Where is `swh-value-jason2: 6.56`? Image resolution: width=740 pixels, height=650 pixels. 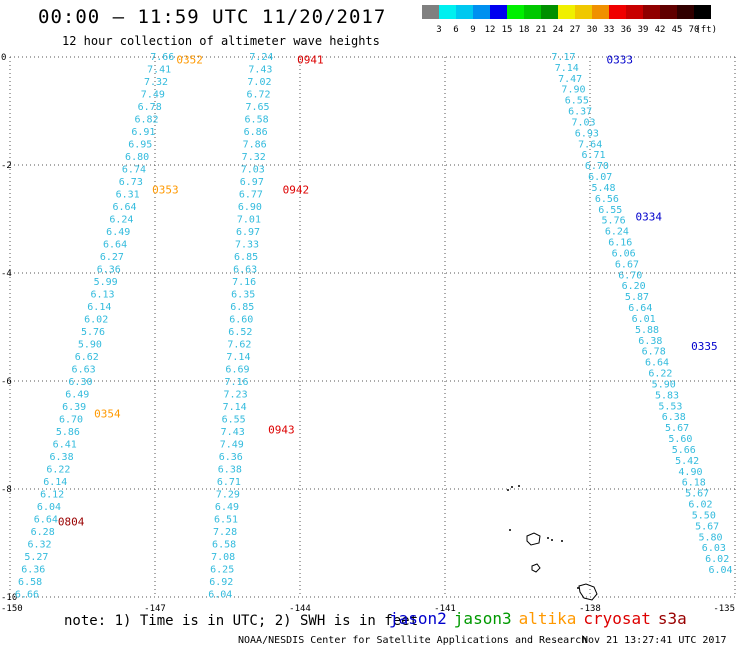
swh-value-jason2: 6.56 is located at coordinates (607, 199).